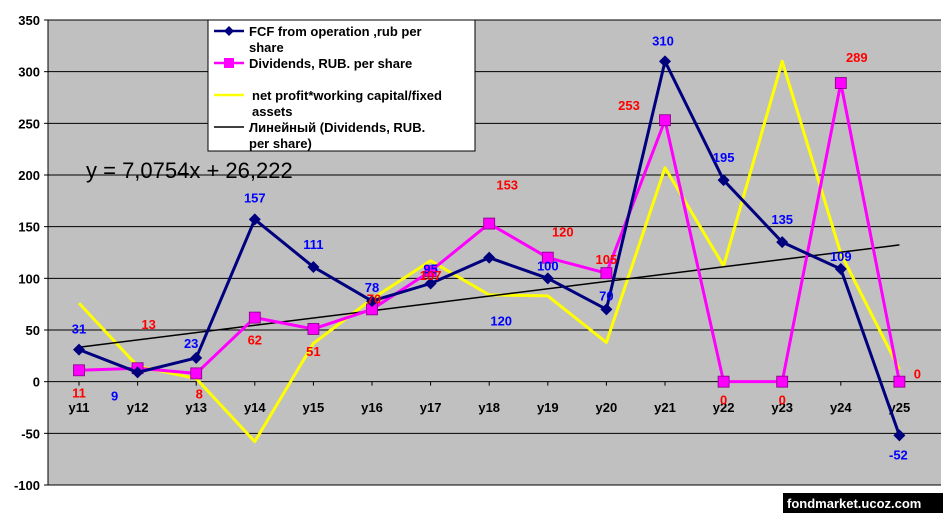 The image size is (946, 517). Describe the element at coordinates (335, 31) in the screenshot. I see `legend-label-fcf-line1: FCF from operation ,rub per` at that location.